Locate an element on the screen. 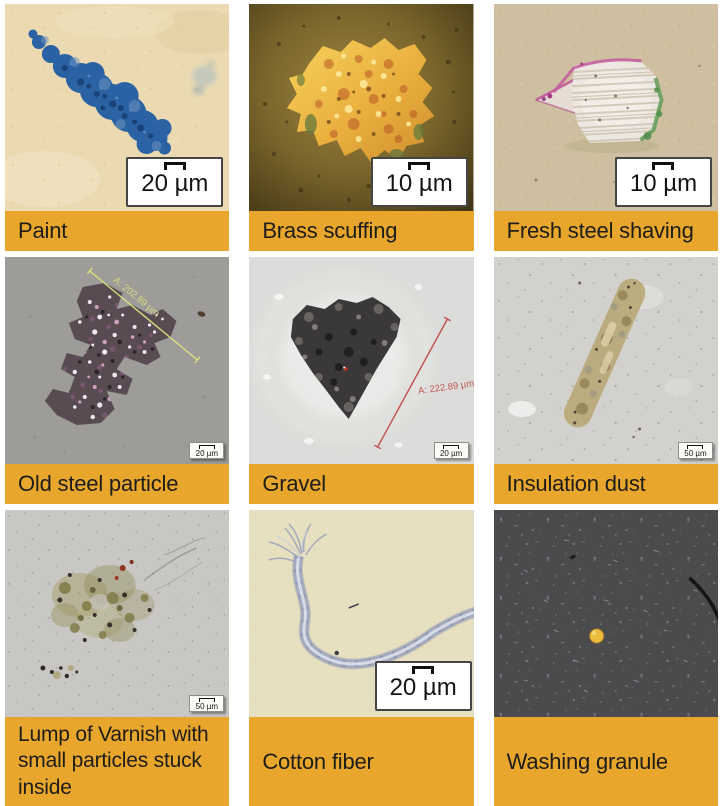 Image resolution: width=721 pixels, height=806 pixels. micrograph-paint: 20 µm is located at coordinates (117, 107).